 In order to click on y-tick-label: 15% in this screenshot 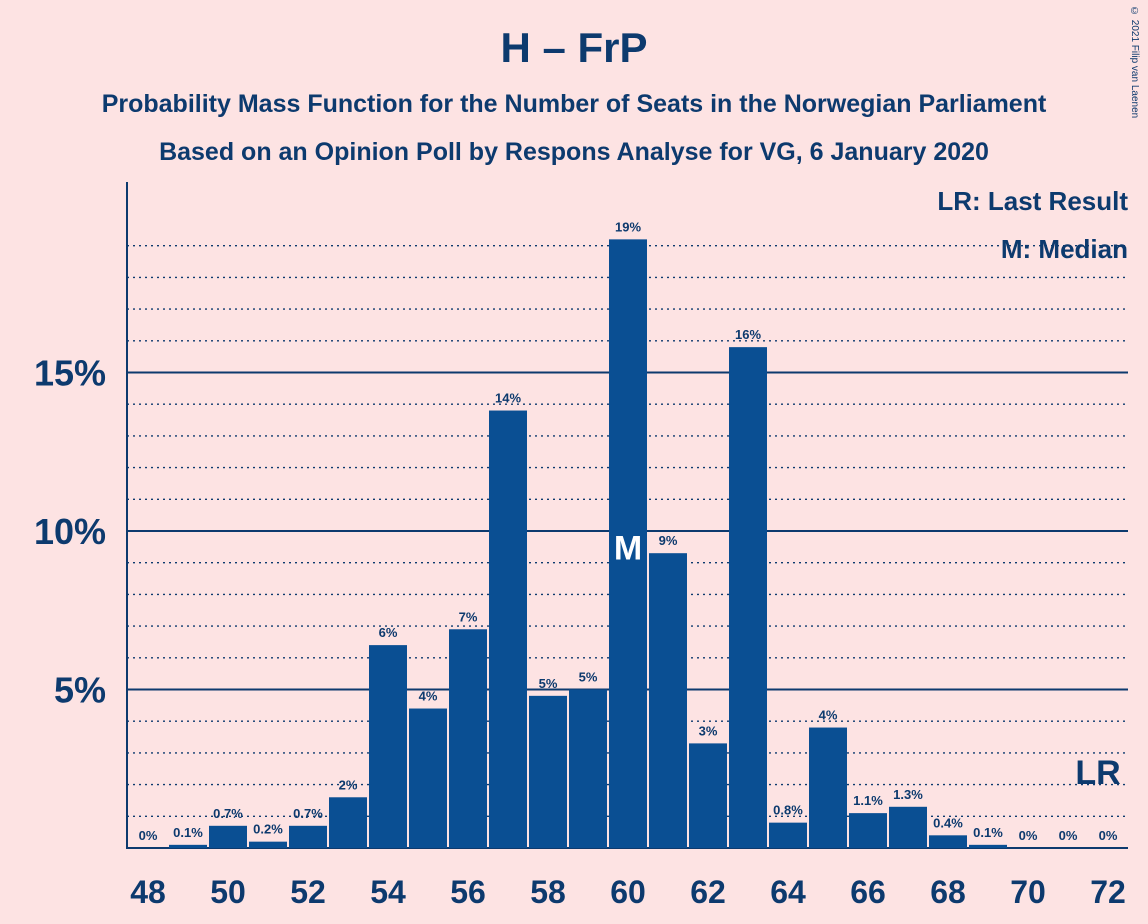, I will do `click(70, 373)`.